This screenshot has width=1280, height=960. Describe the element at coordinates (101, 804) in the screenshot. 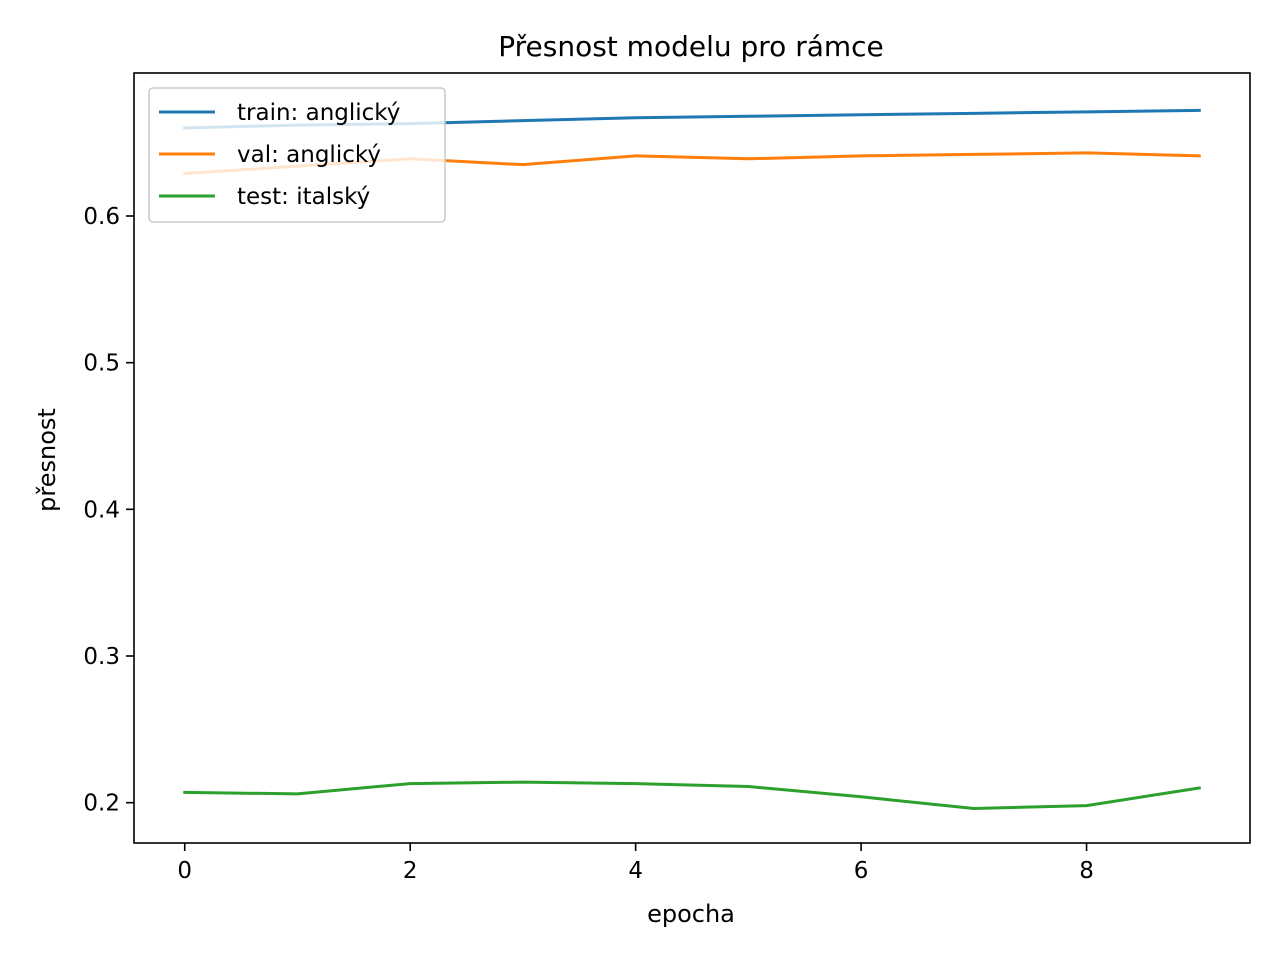

I see `y-tick-label: 0.2` at that location.